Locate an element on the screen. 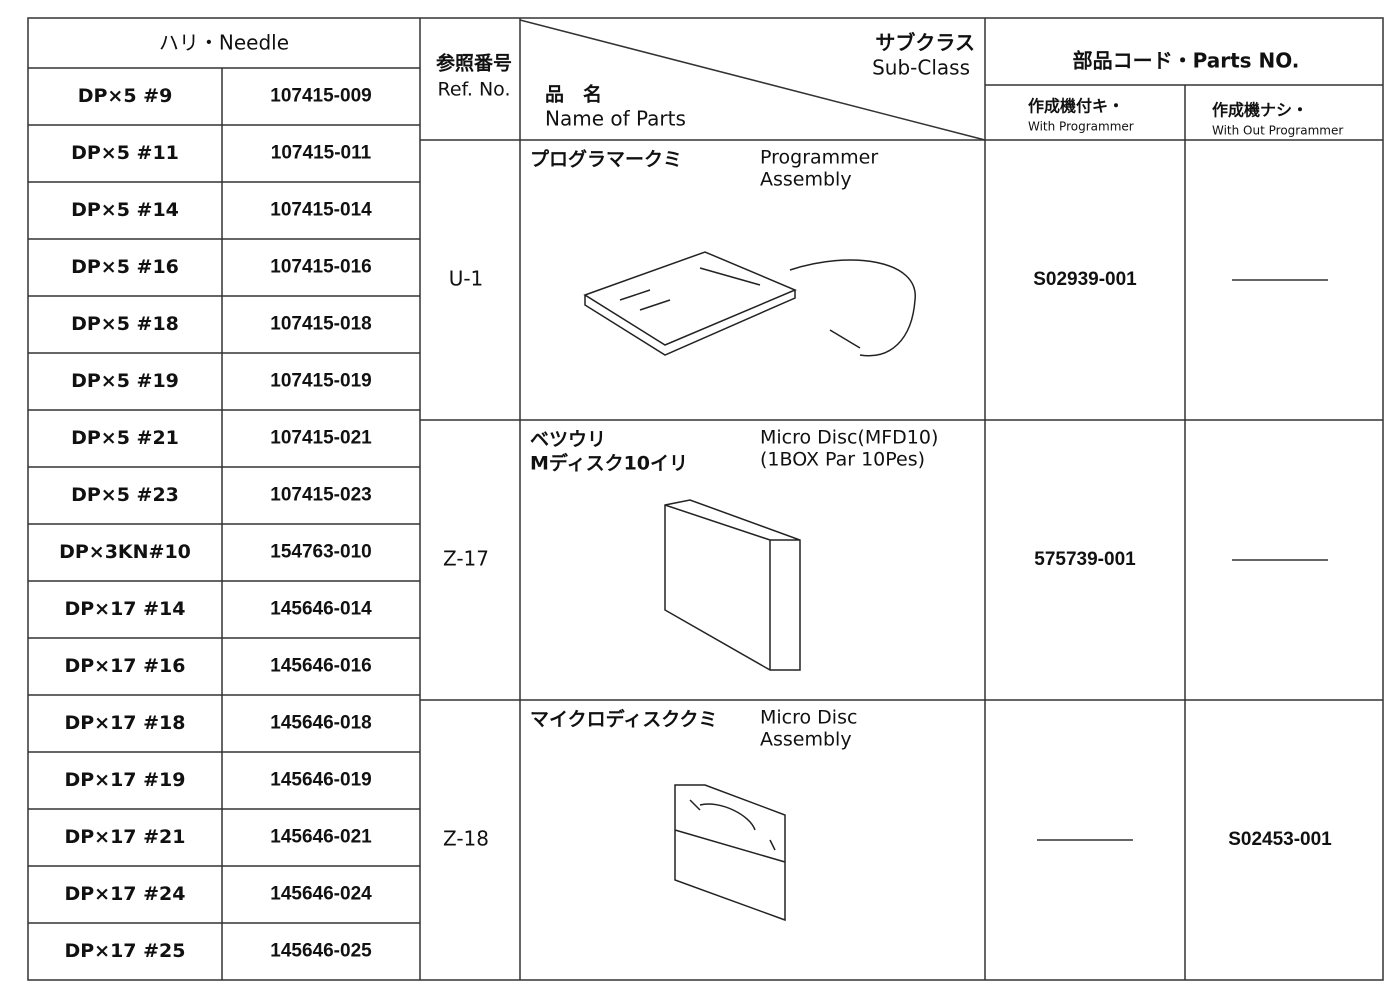 The image size is (1385, 984). needle-name: DP×5 #9 is located at coordinates (125, 96).